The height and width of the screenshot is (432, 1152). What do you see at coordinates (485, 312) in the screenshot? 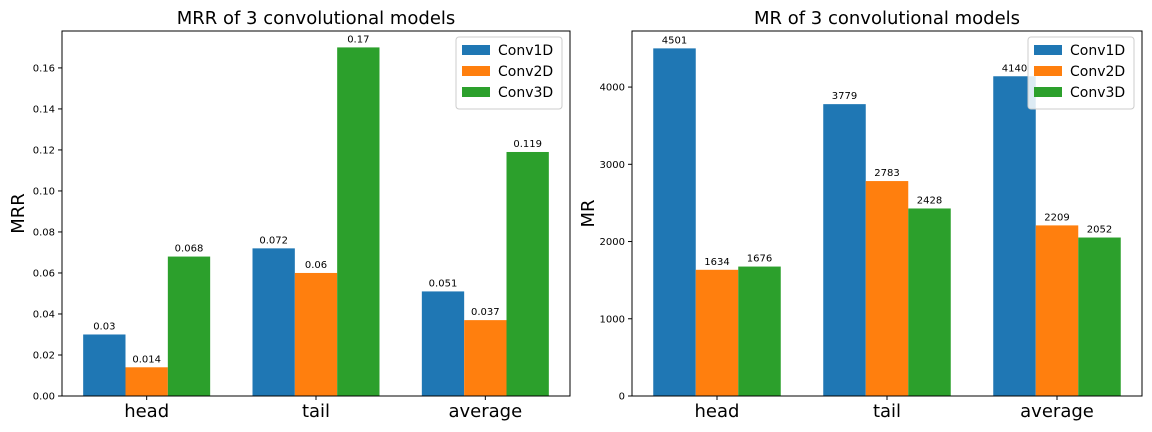
I see `mrr-data-label: 0.037` at bounding box center [485, 312].